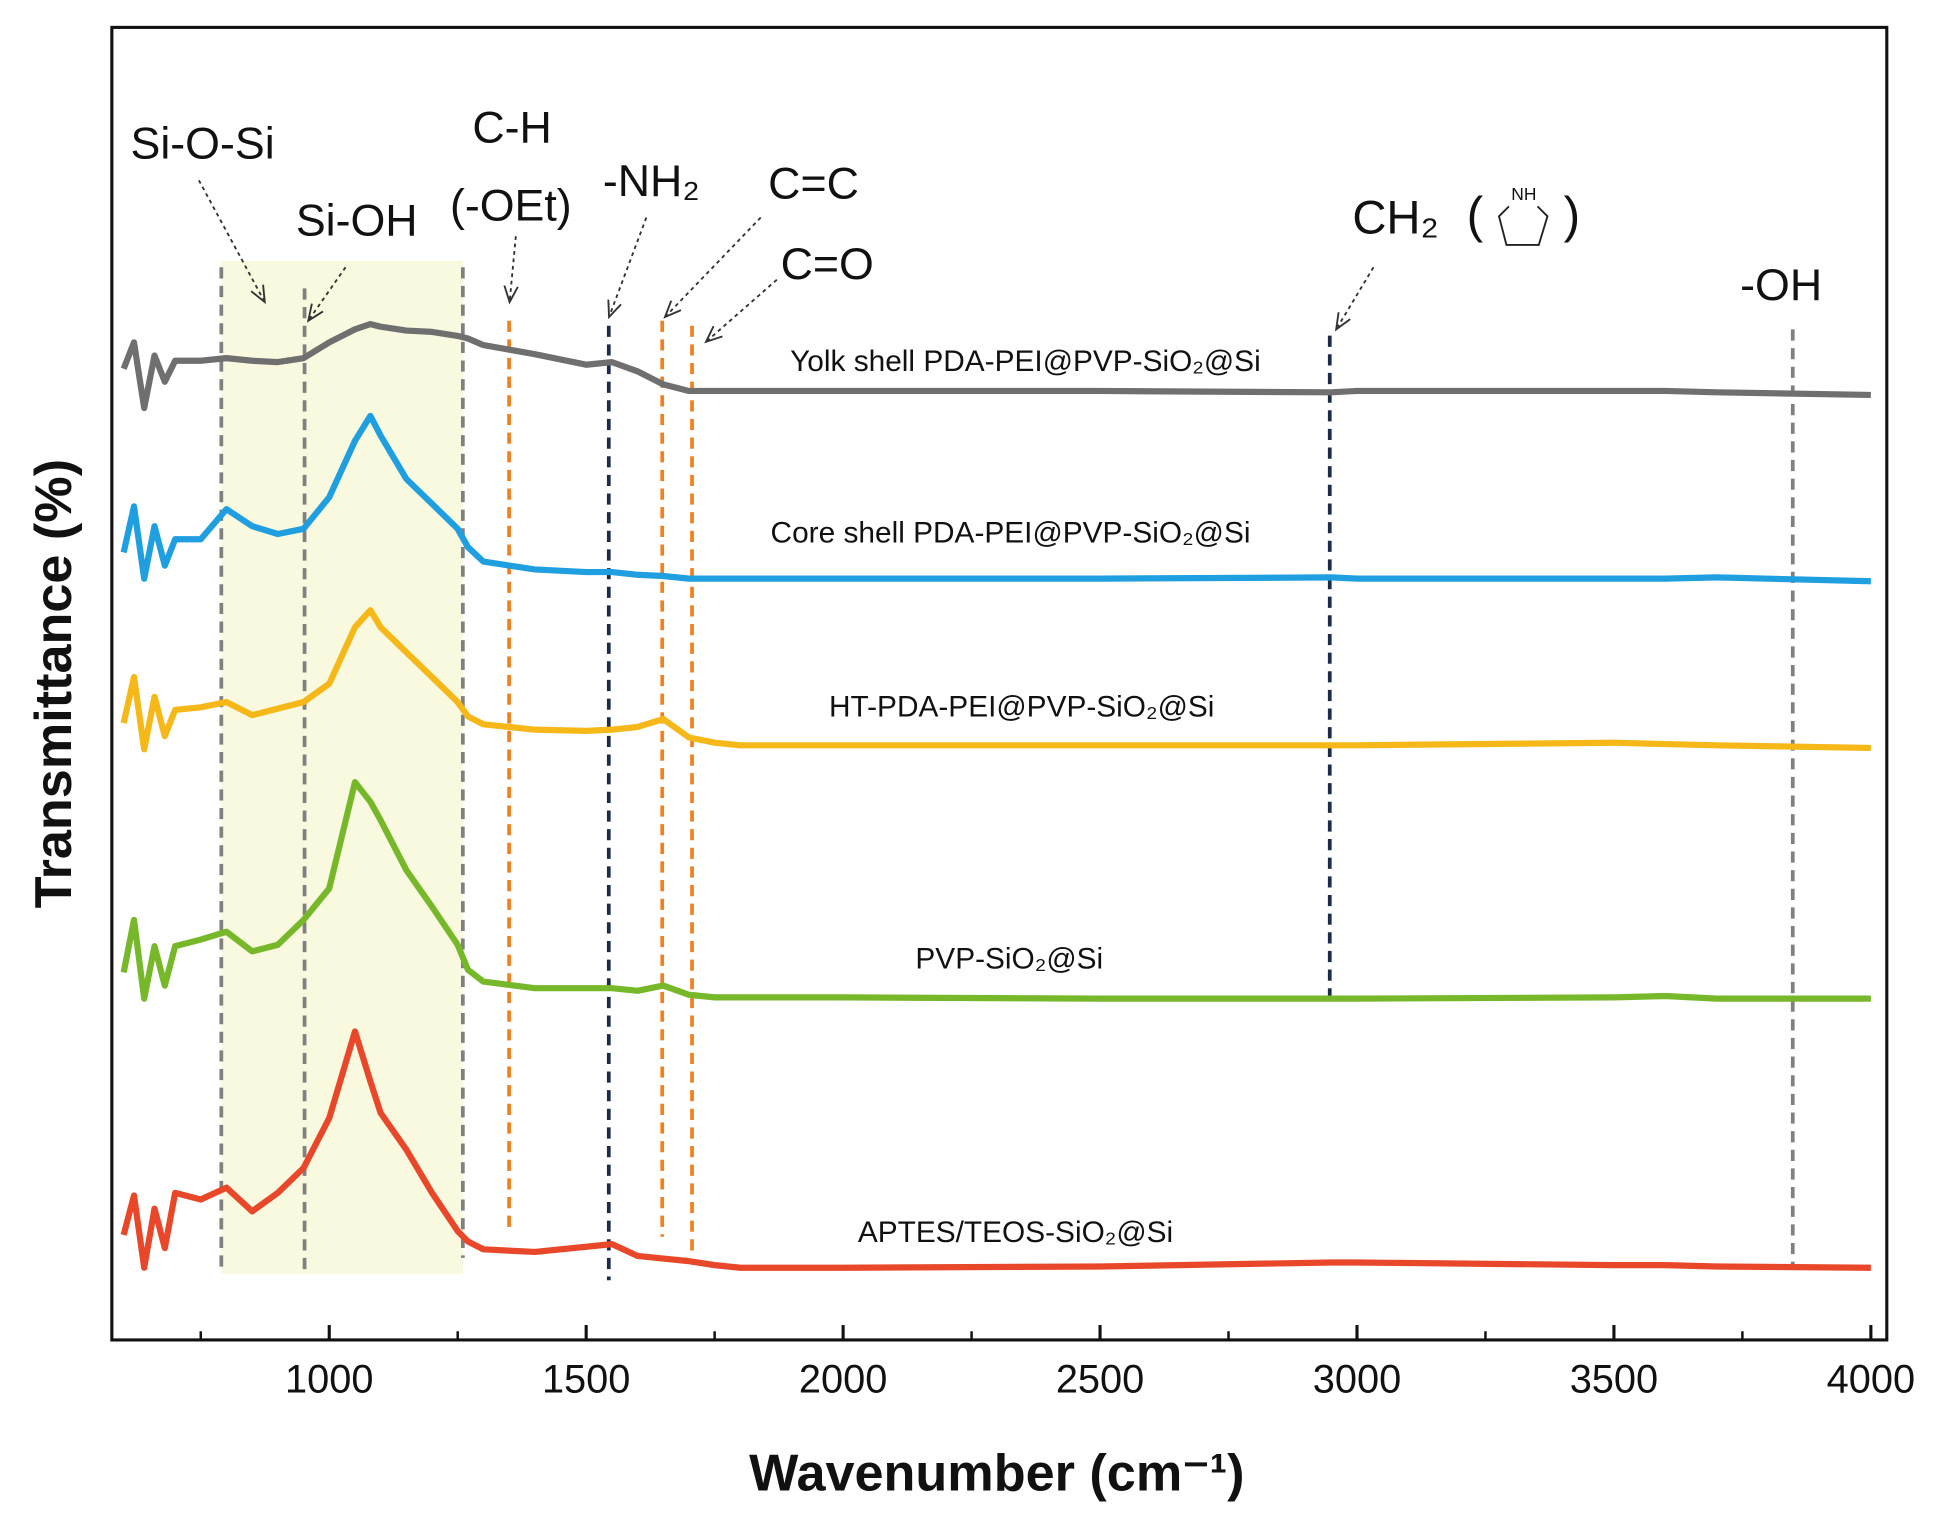  What do you see at coordinates (511, 206) in the screenshot?
I see `annotation: (-OEt)` at bounding box center [511, 206].